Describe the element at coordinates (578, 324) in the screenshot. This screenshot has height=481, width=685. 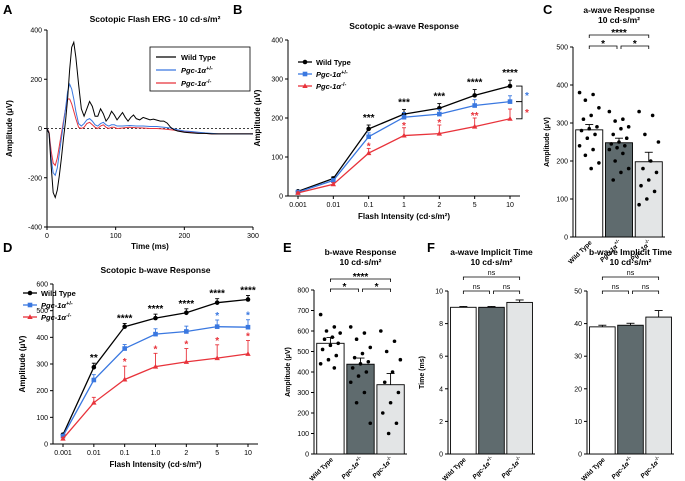
I see `y-tick-label: 40` at that location.